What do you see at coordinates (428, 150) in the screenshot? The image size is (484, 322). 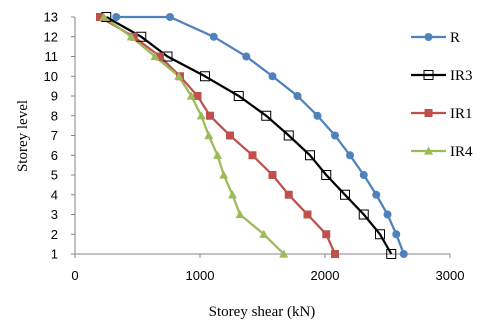 I see `legend-ir4-marker` at bounding box center [428, 150].